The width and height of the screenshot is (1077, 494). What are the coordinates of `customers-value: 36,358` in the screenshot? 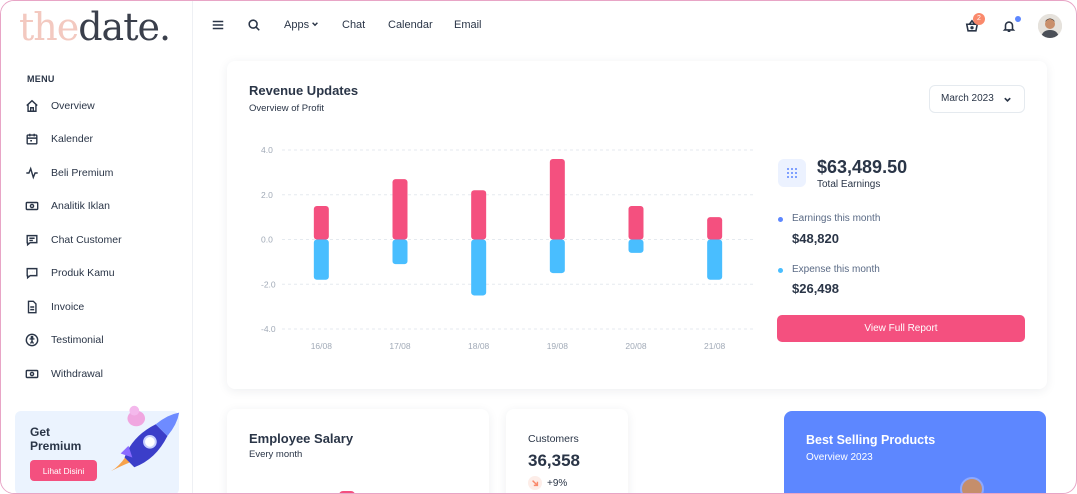 It's located at (554, 460).